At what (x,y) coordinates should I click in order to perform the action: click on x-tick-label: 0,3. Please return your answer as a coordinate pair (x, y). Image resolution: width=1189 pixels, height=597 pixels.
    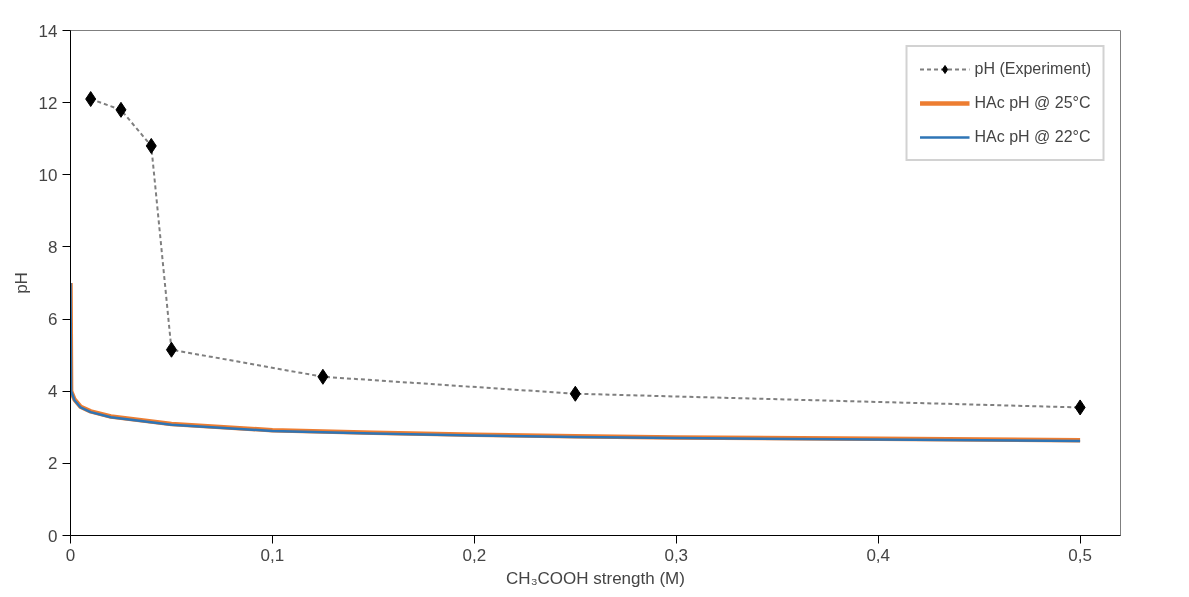
    Looking at the image, I should click on (676, 555).